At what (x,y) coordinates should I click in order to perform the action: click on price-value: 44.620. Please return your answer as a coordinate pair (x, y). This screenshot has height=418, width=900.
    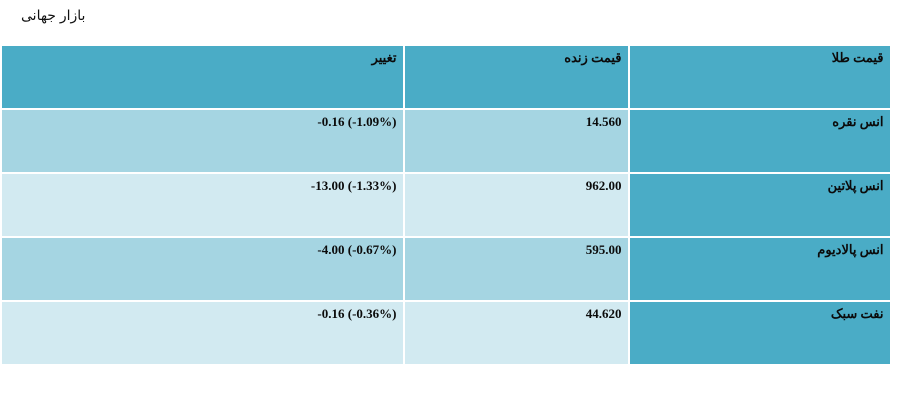
    Looking at the image, I should click on (603, 313).